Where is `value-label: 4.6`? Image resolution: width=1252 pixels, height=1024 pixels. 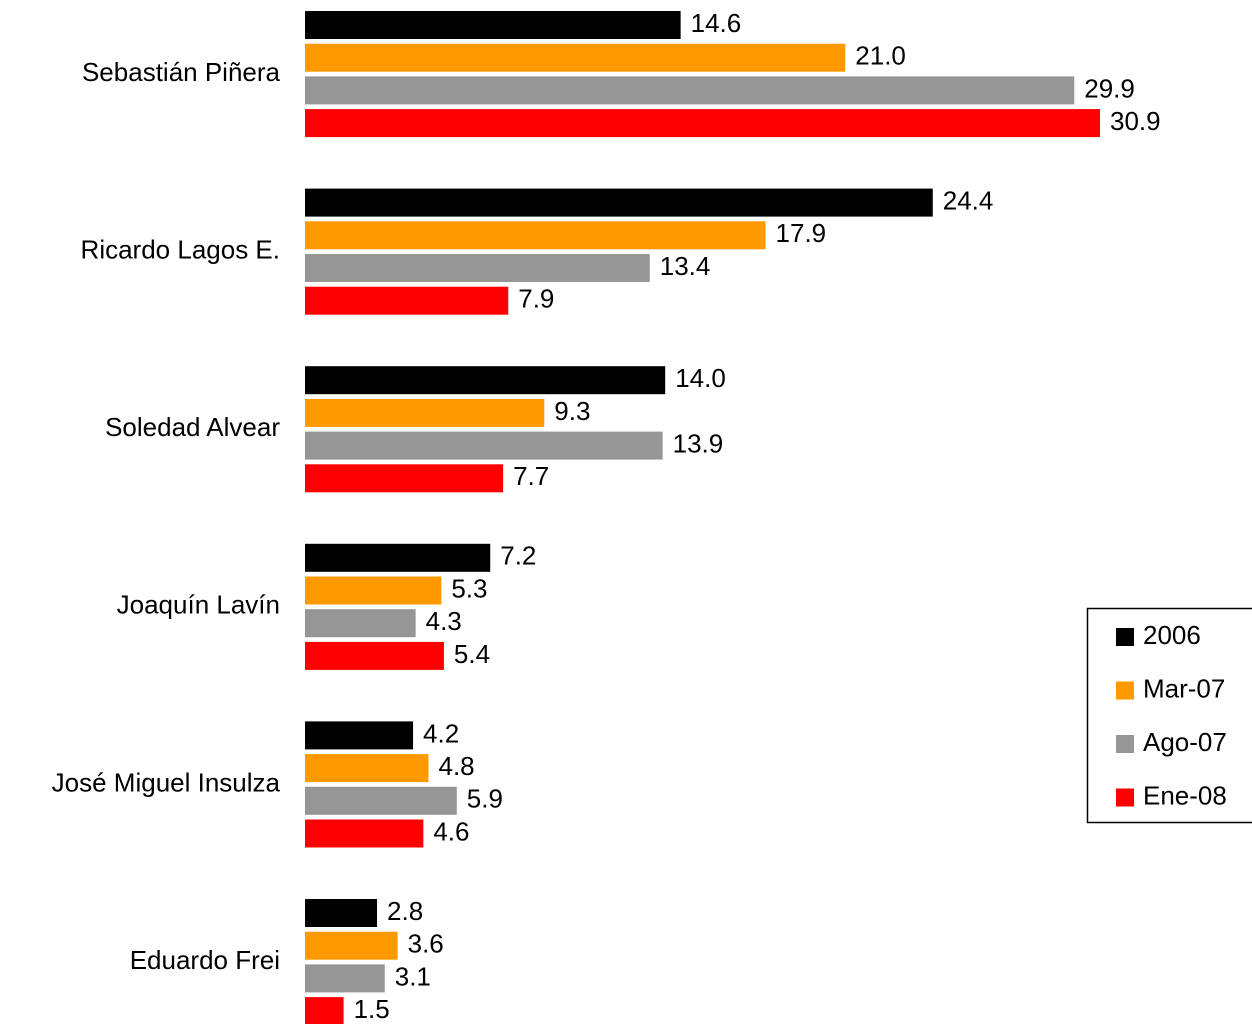 value-label: 4.6 is located at coordinates (451, 831).